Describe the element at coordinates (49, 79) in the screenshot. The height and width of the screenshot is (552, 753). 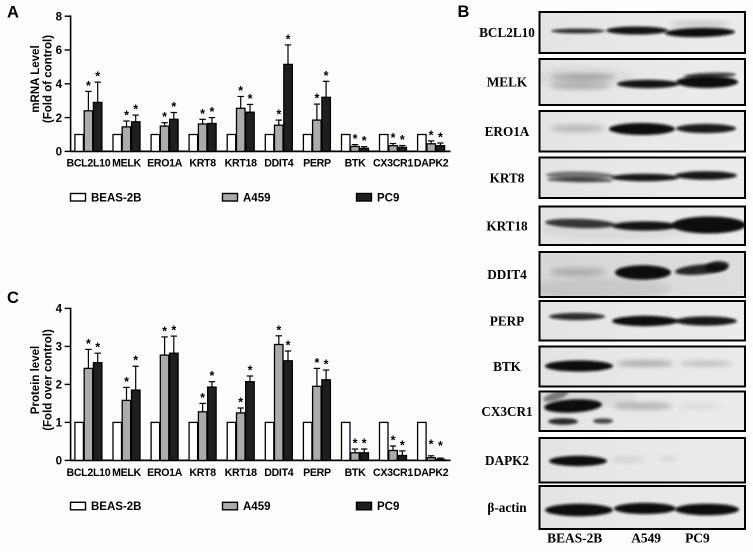
I see `svg-text: (Fold of control)` at that location.